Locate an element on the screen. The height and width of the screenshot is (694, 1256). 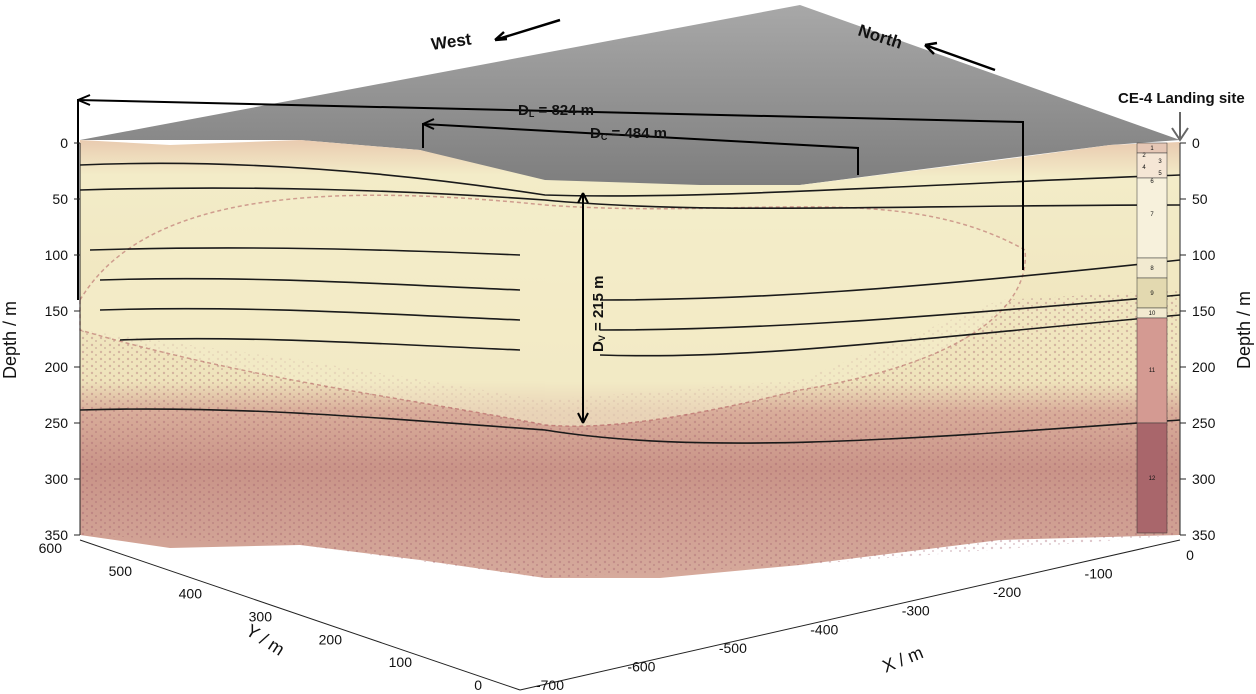
stratigraphic-column is located at coordinates (1152, 338).